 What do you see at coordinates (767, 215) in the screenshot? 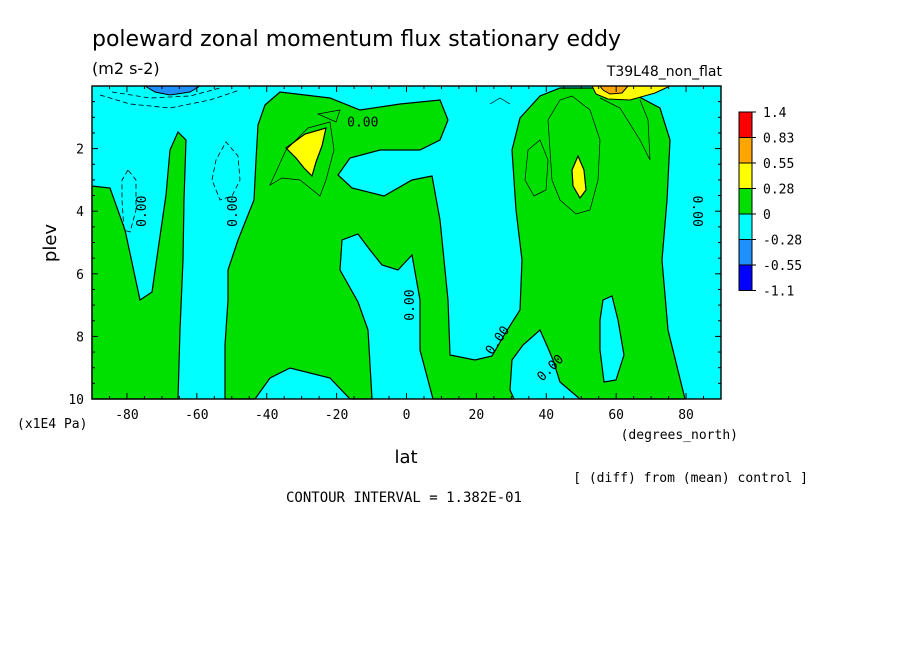
I see `colorbar-label: 0` at bounding box center [767, 215].